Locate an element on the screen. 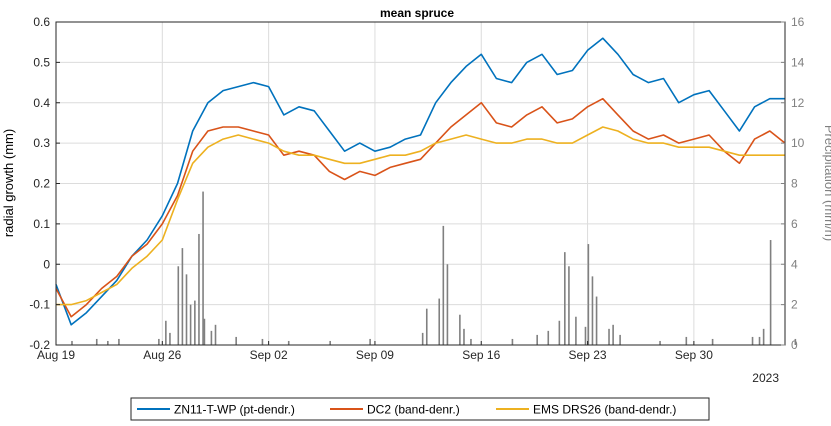 The image size is (831, 426). y-tick-label-left: 0.4 is located at coordinates (41, 103).